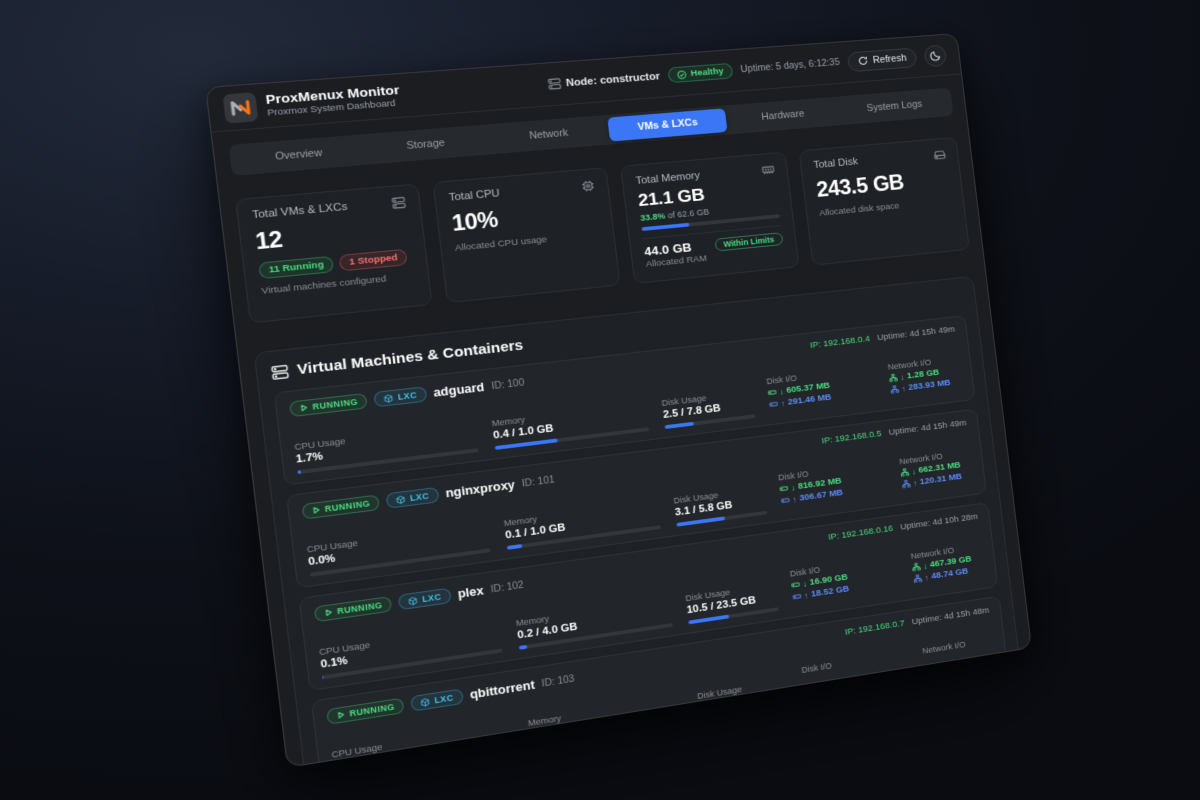 The image size is (1200, 800). Describe the element at coordinates (717, 482) in the screenshot. I see `disk-usage-column: Disk Usage 3.1 / 5.8 GB` at that location.